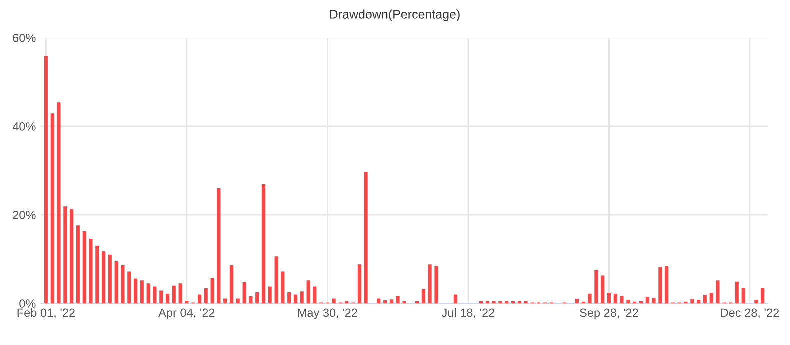 The height and width of the screenshot is (345, 790). What do you see at coordinates (46, 313) in the screenshot?
I see `x-tick-label: Feb 01, '22` at bounding box center [46, 313].